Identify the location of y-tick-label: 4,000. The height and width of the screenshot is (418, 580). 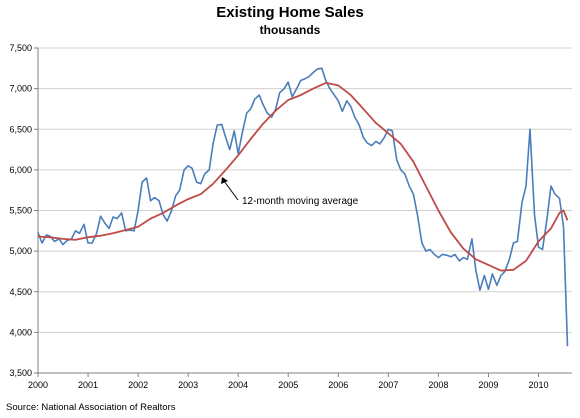
(20, 332).